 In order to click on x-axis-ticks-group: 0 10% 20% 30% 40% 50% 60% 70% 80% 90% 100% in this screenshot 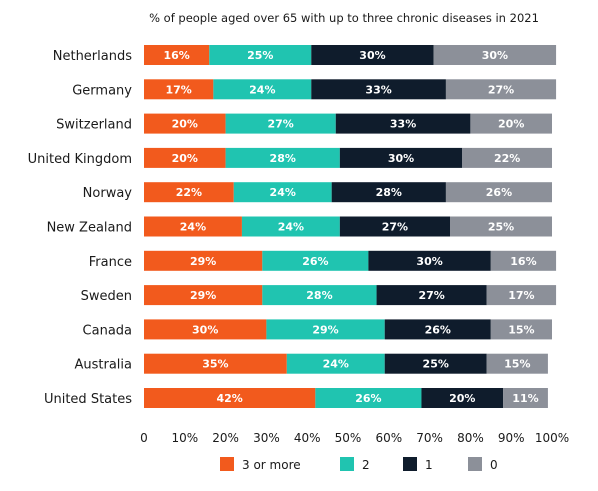, I will do `click(354, 438)`.